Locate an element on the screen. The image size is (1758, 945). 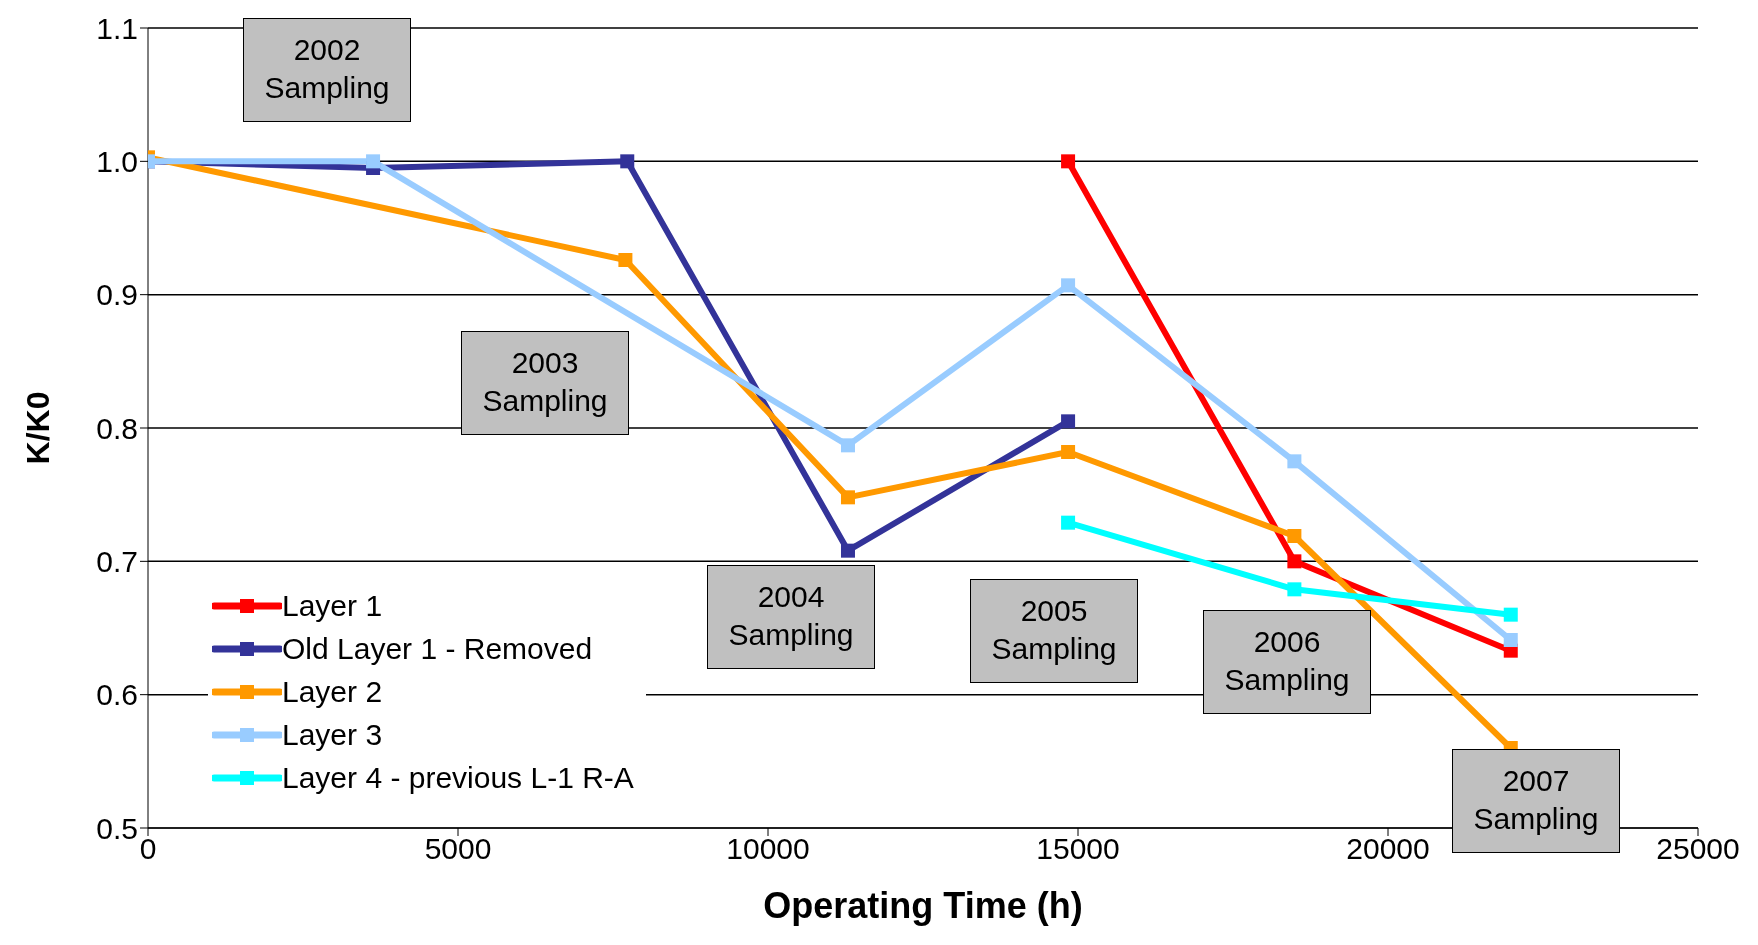
x-tick-label: 20000 is located at coordinates (1388, 849).